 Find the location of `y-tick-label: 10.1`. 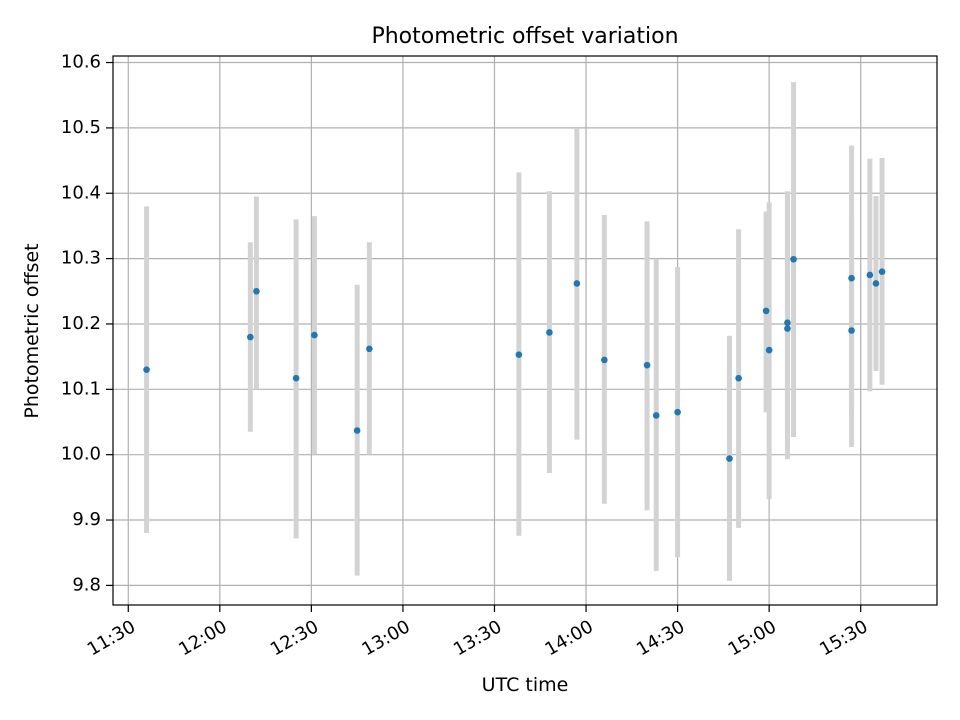

y-tick-label: 10.1 is located at coordinates (81, 388).